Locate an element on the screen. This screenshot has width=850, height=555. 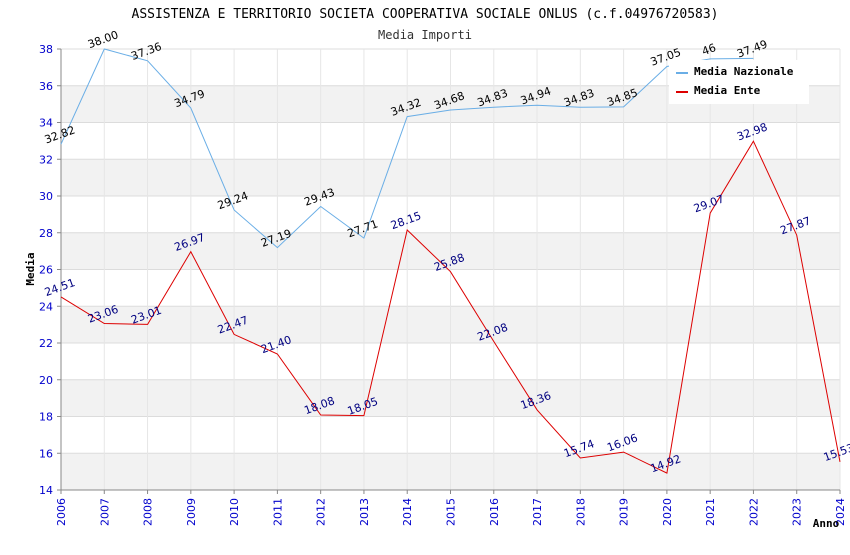
y-tick-label: 18 is located at coordinates (46, 417).